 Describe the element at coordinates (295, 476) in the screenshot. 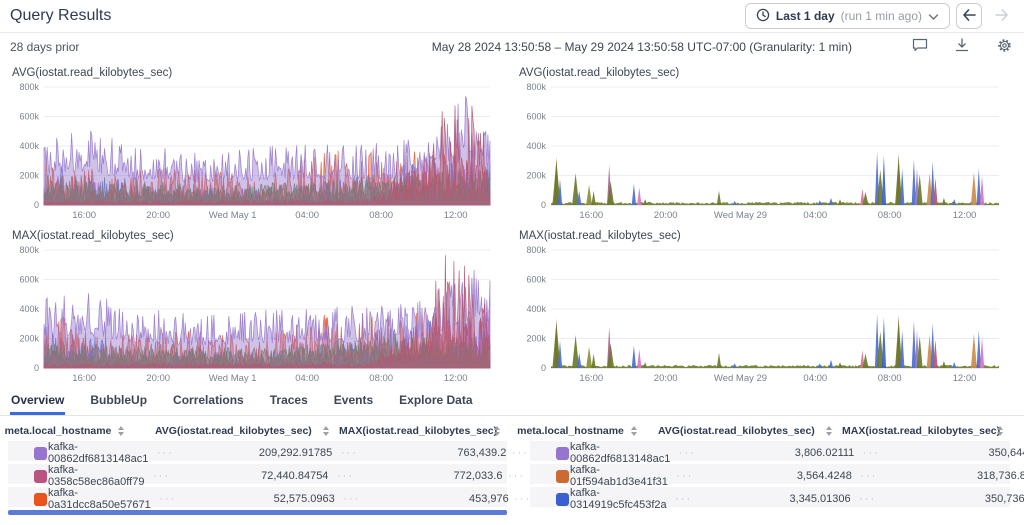

I see `avg-cell: 72,440.84754` at that location.